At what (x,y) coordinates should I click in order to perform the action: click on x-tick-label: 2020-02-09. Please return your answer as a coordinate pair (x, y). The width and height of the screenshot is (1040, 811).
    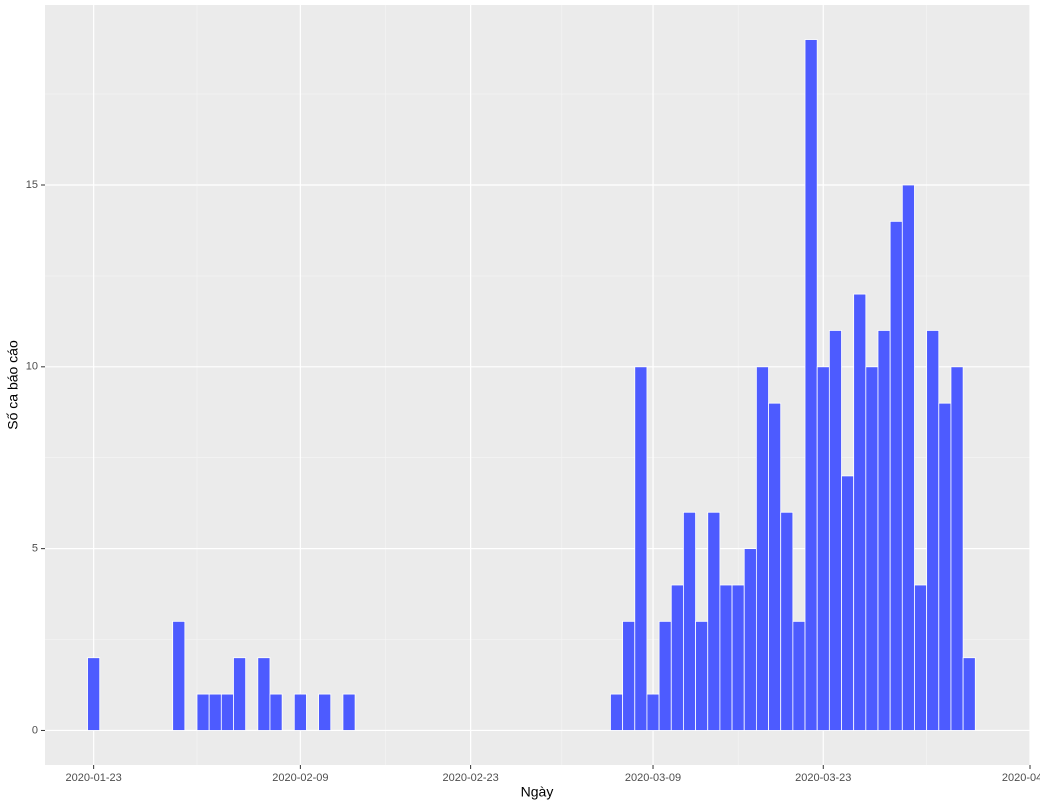
    Looking at the image, I should click on (300, 778).